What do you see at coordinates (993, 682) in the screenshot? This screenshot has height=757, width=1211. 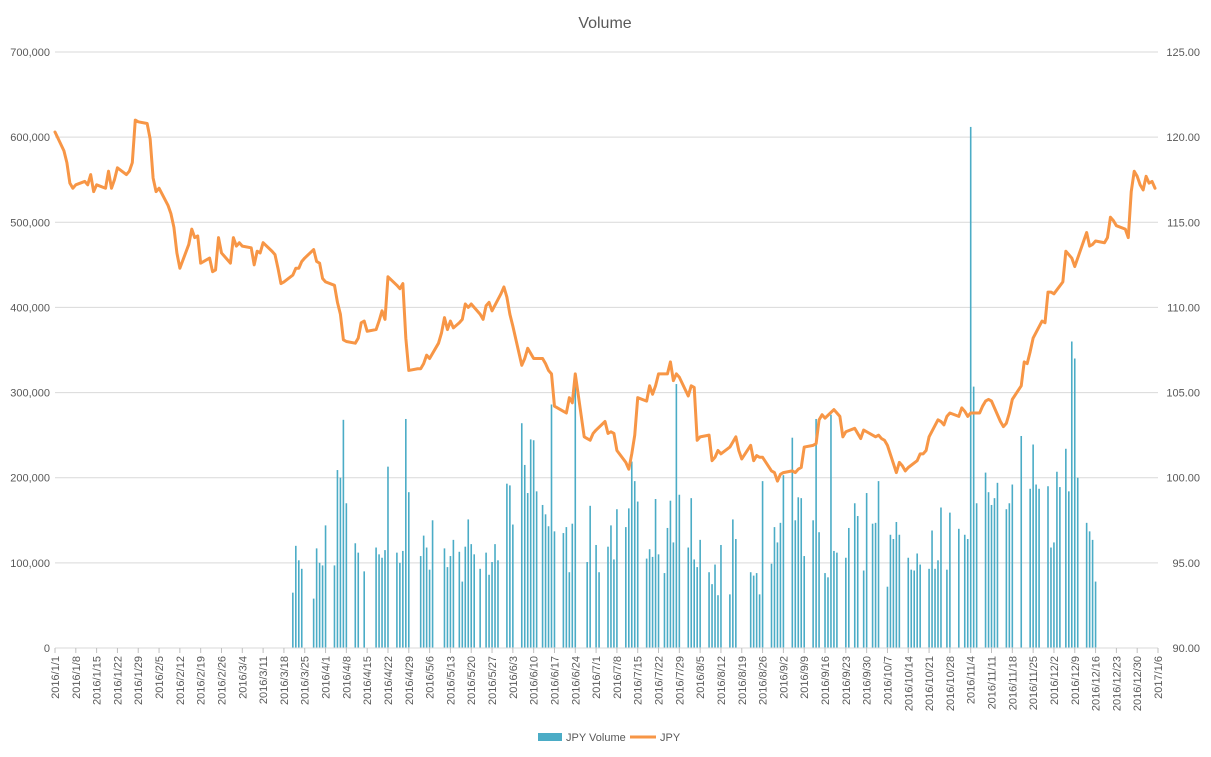 I see `x-tick-label: 2016/11/11` at bounding box center [993, 682].